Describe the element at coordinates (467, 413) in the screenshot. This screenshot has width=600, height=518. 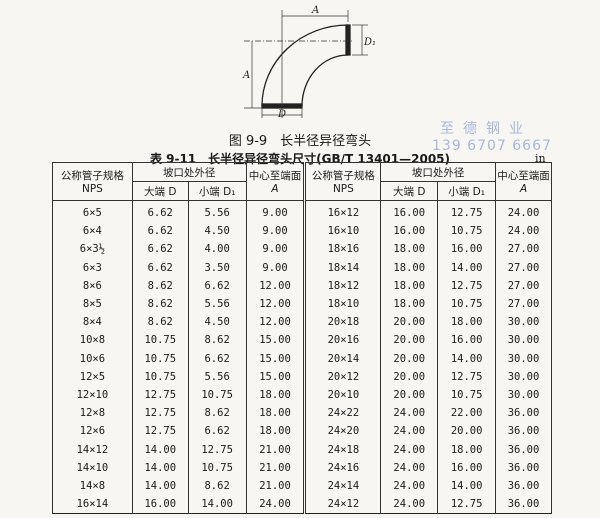
I see `cell-small-end-od: 22.00` at that location.